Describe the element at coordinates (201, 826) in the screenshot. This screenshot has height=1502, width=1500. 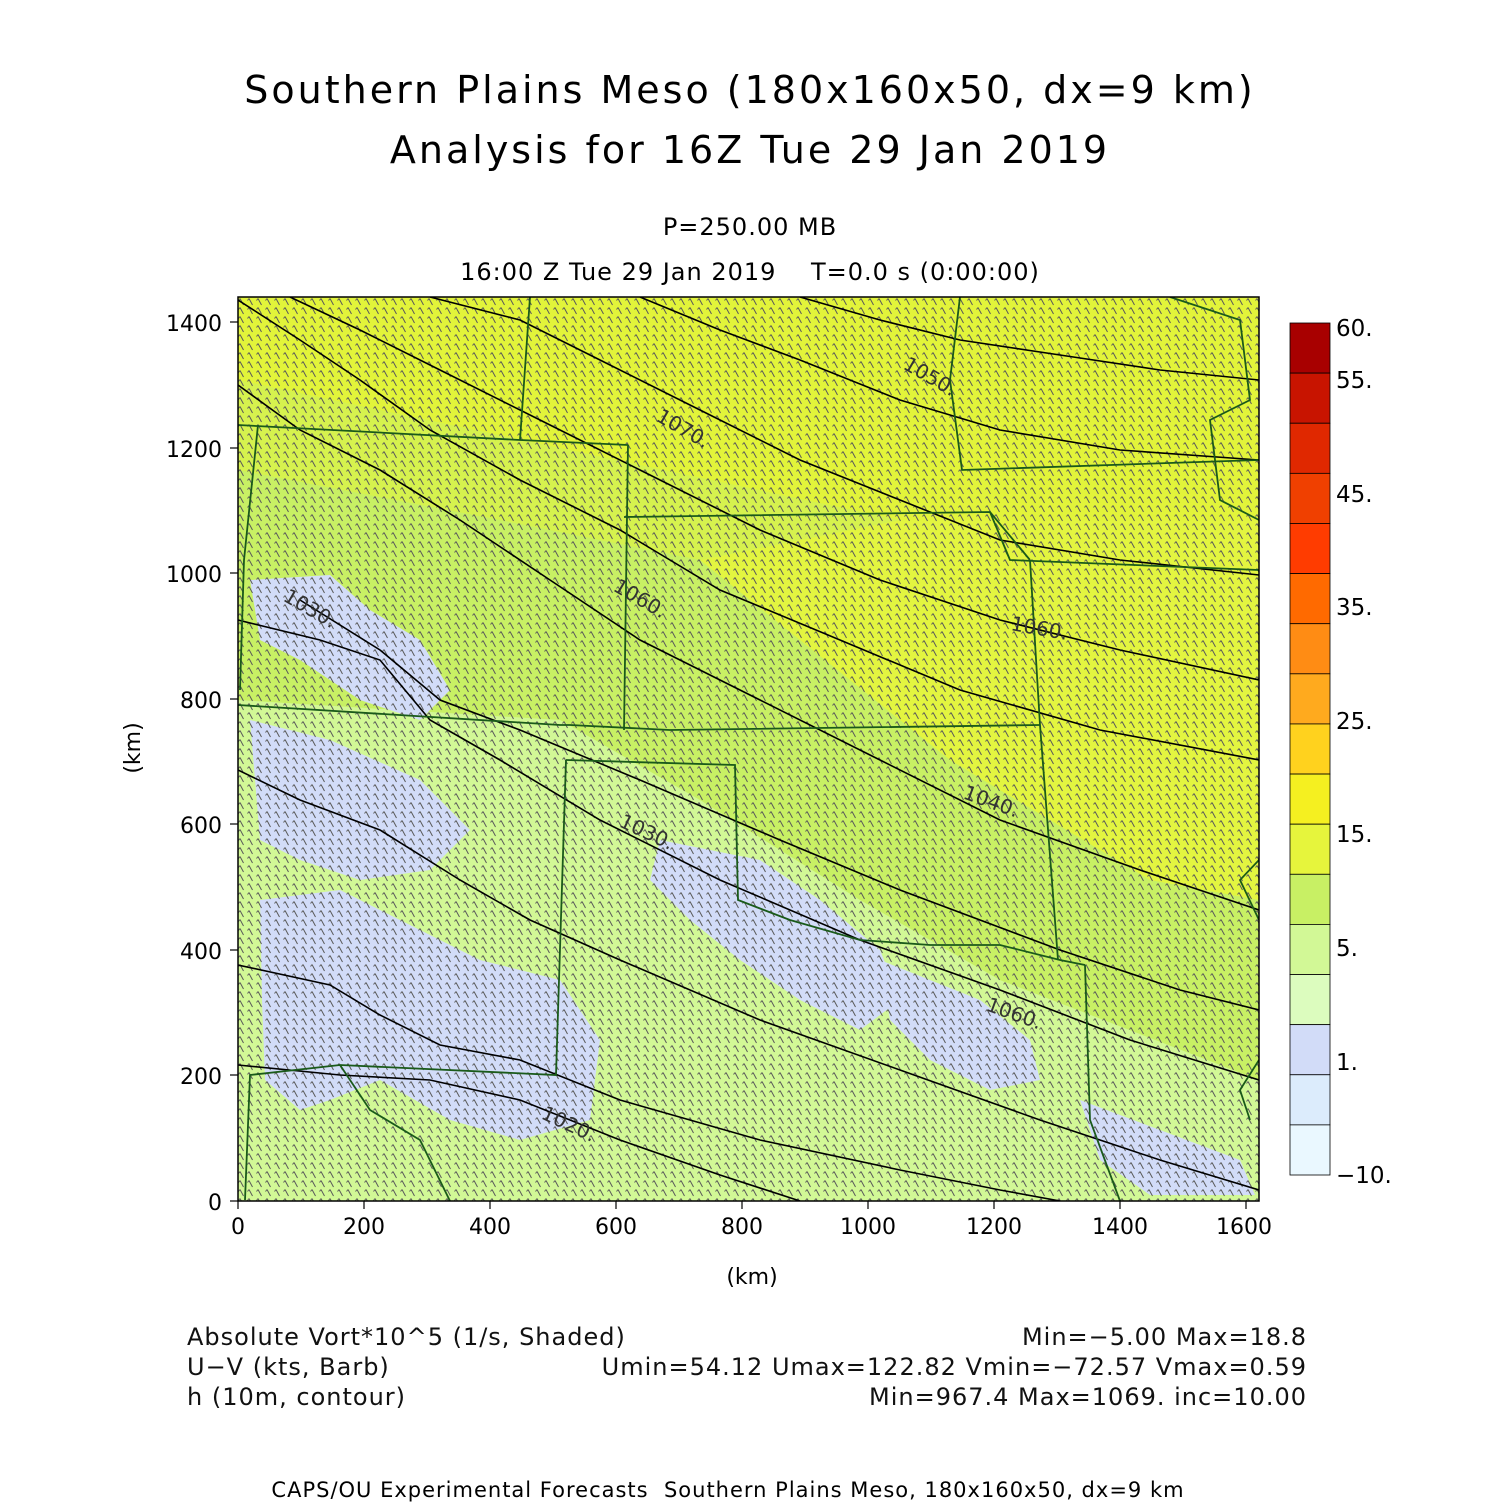
I see `y-tick-label: 600` at that location.